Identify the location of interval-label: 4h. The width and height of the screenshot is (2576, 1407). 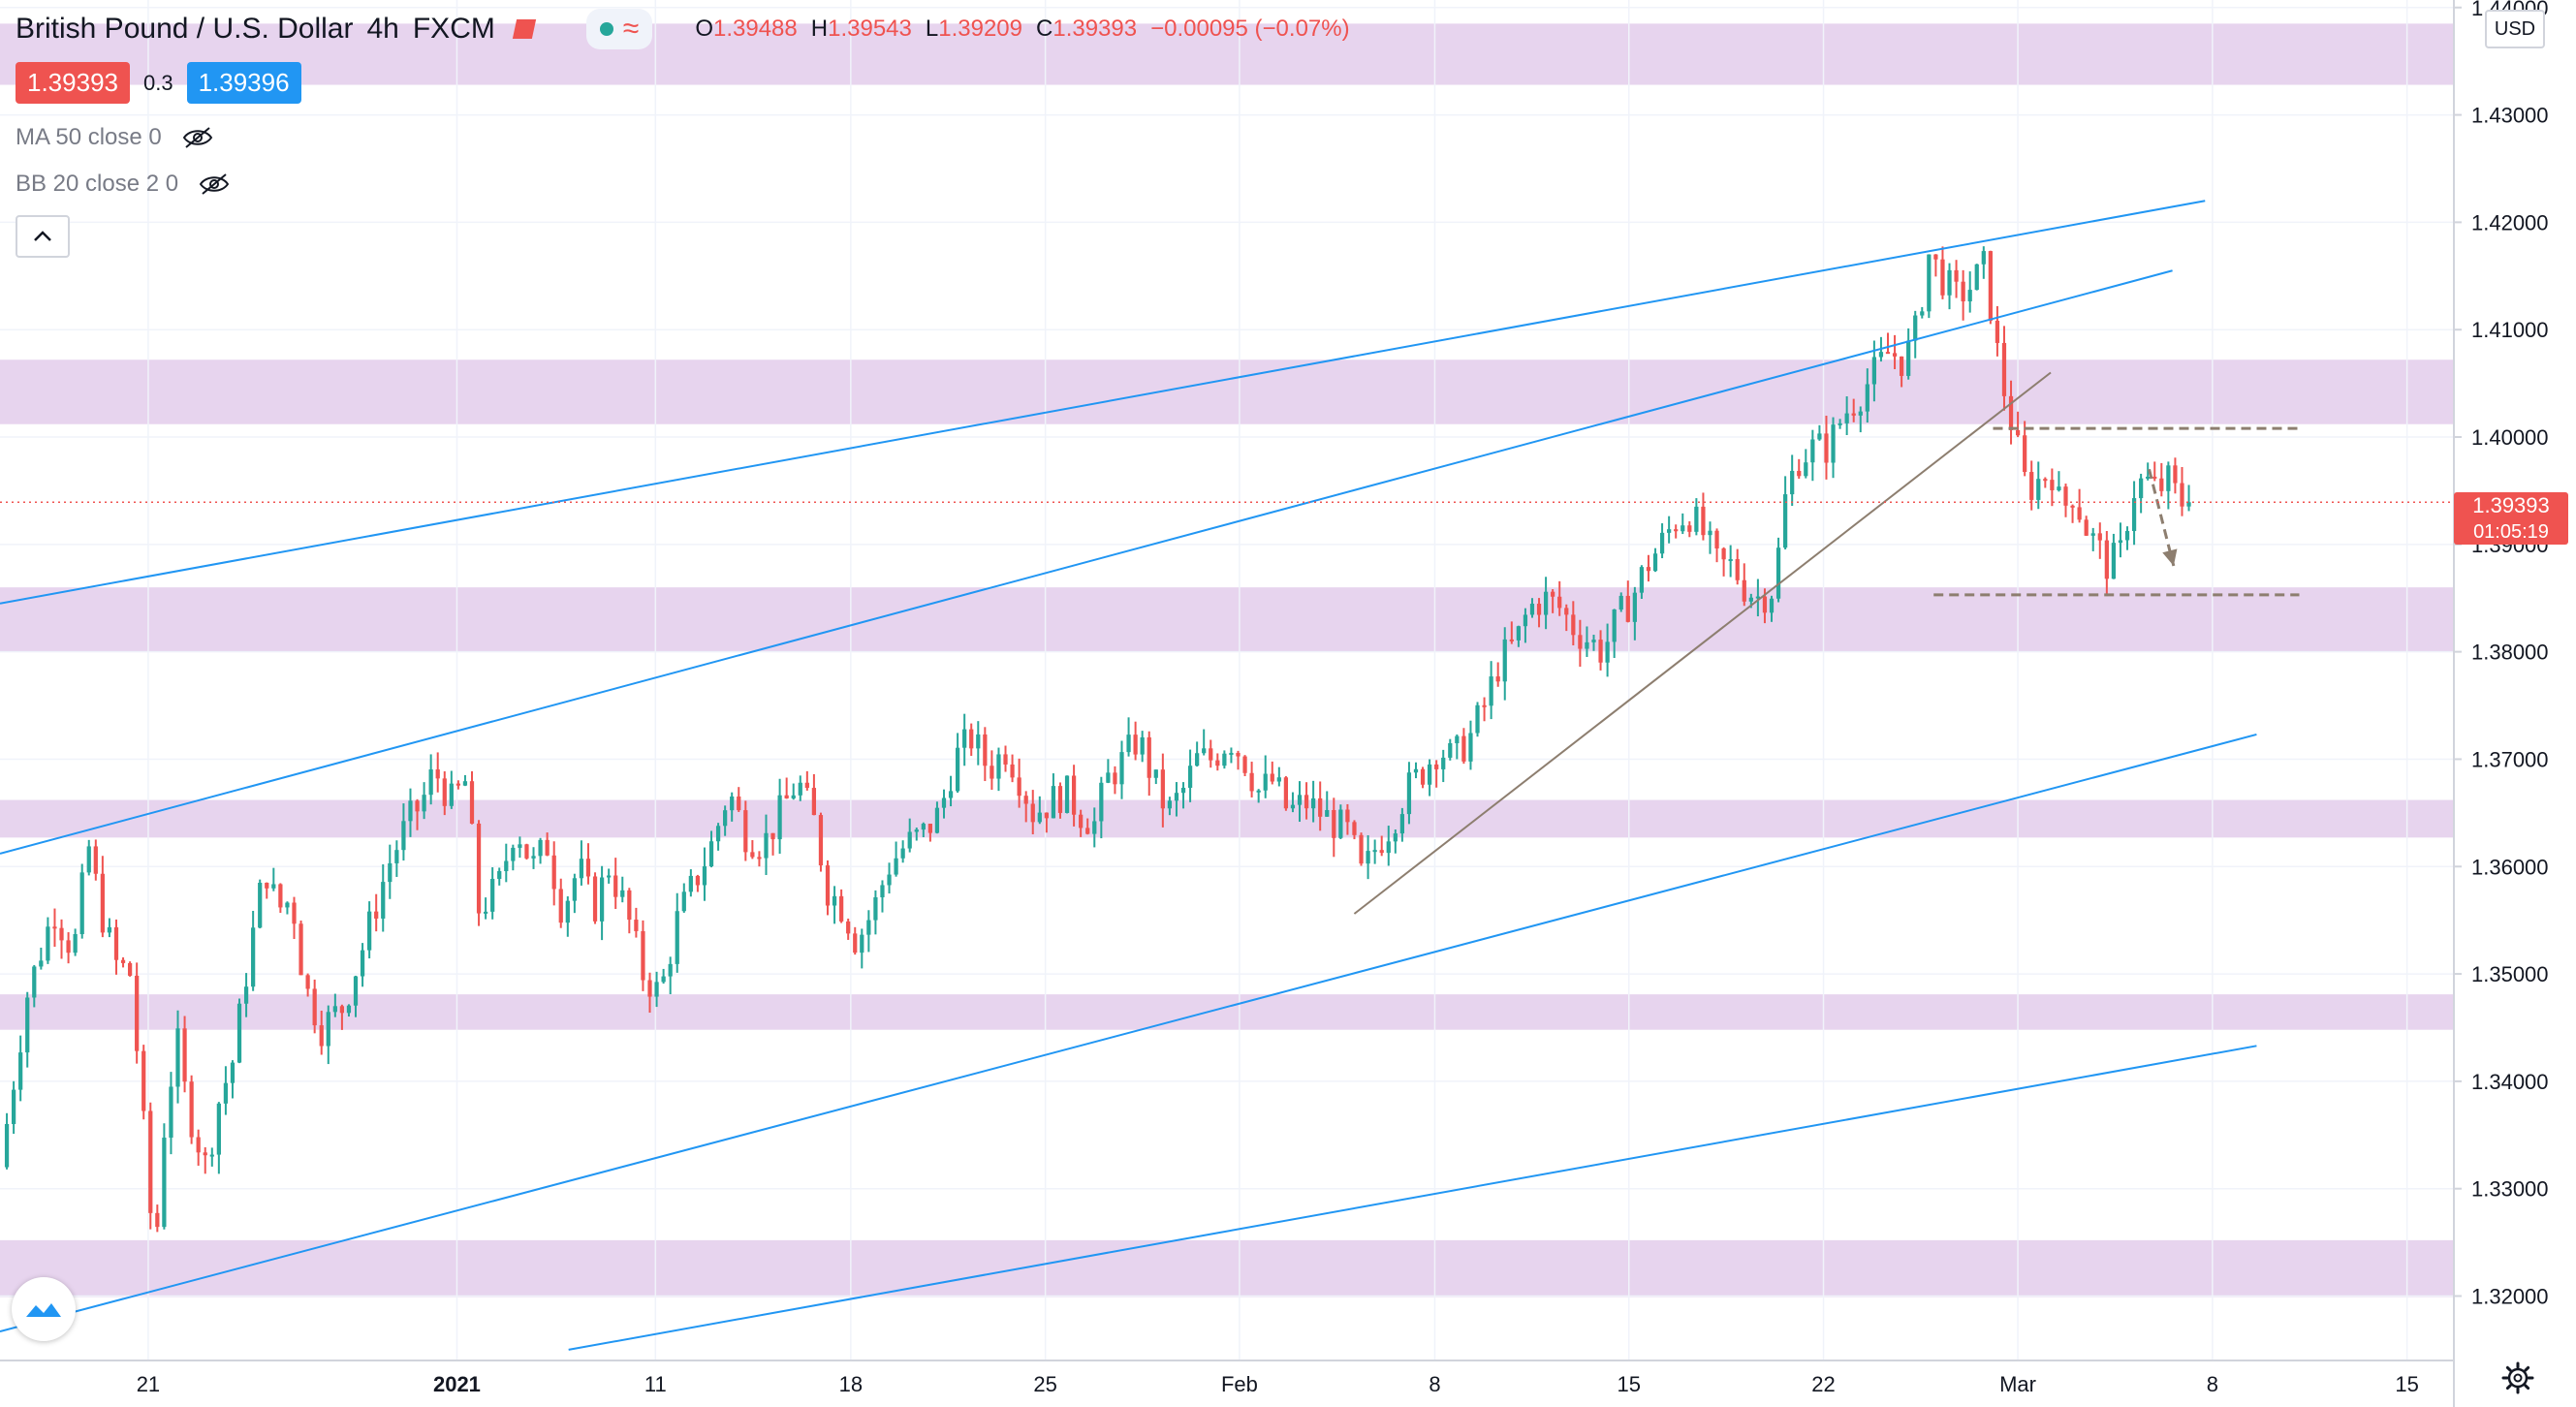
(382, 29).